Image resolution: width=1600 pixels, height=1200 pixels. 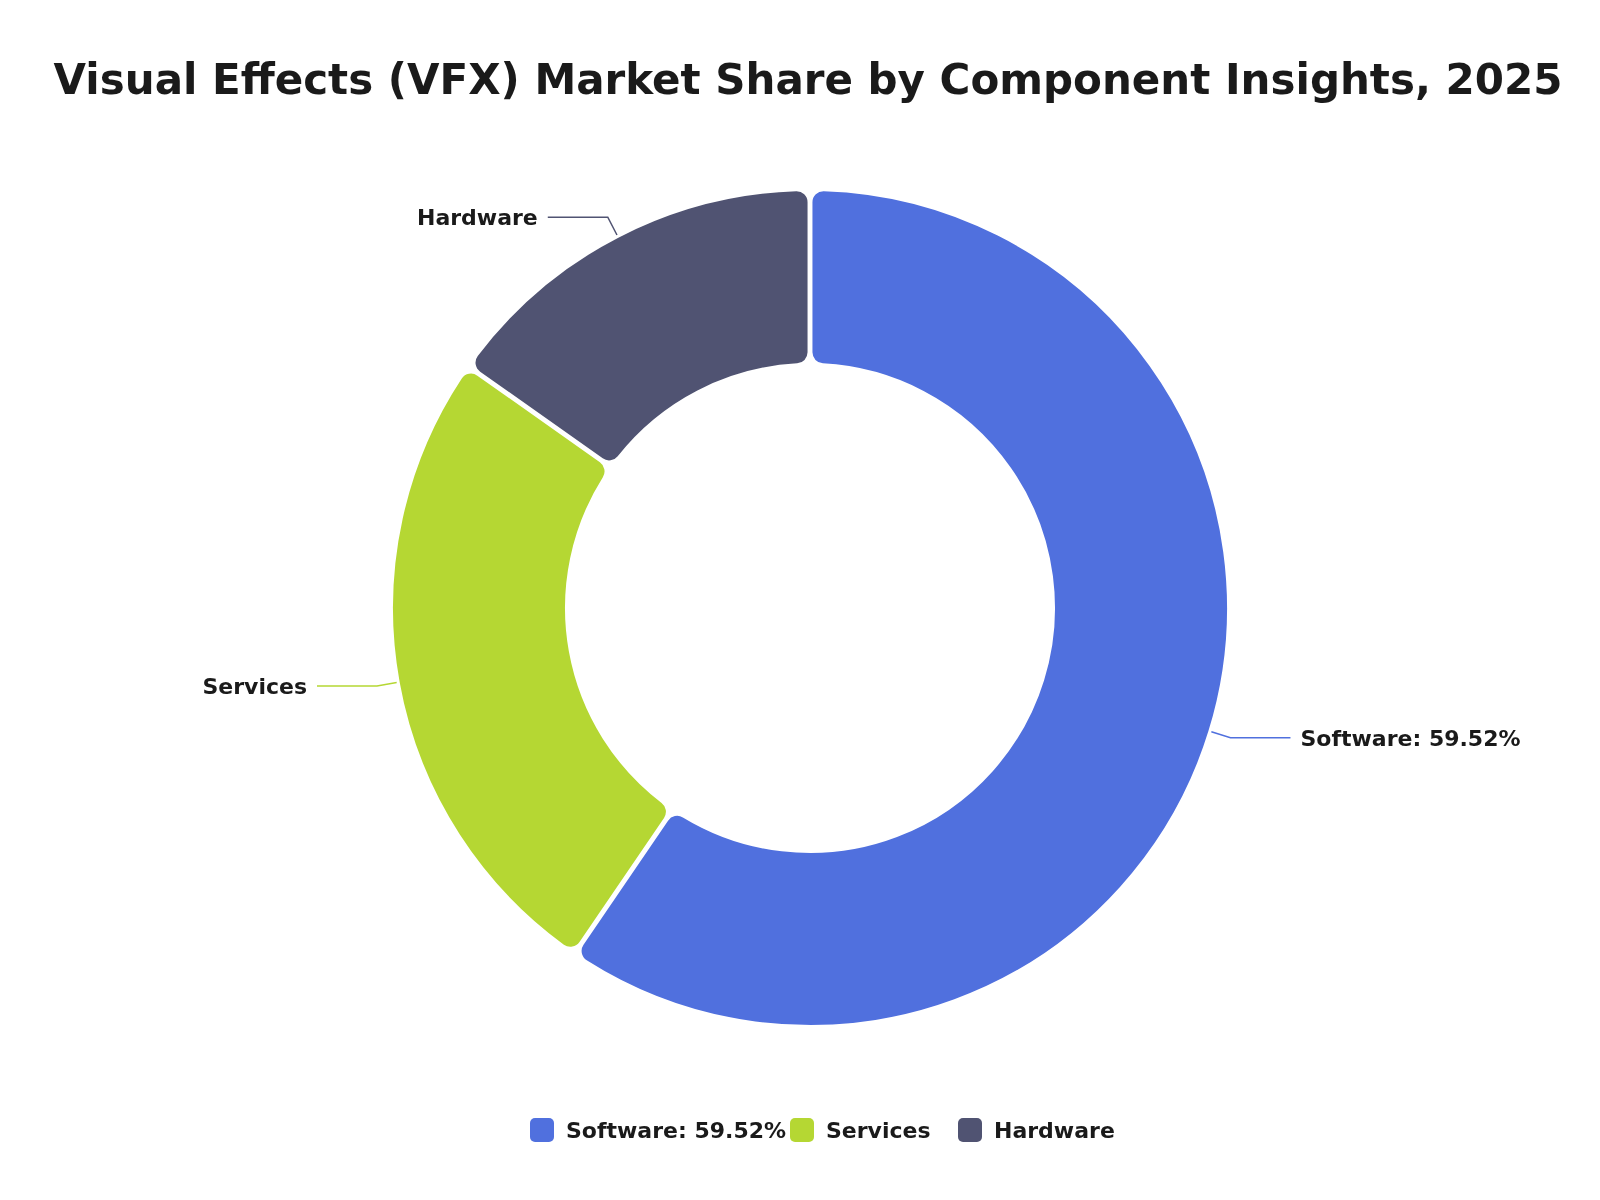 What do you see at coordinates (878, 1130) in the screenshot?
I see `legend-label: Services` at bounding box center [878, 1130].